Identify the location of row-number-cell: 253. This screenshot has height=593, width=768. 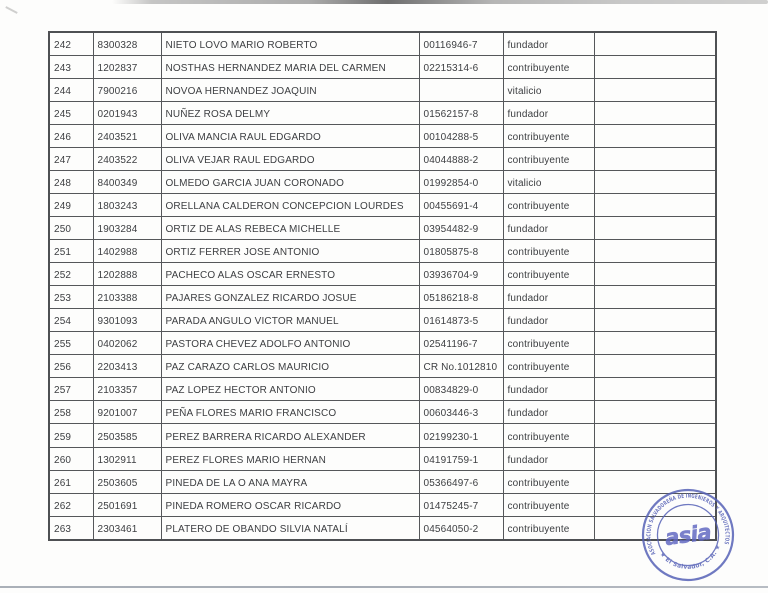
(71, 297).